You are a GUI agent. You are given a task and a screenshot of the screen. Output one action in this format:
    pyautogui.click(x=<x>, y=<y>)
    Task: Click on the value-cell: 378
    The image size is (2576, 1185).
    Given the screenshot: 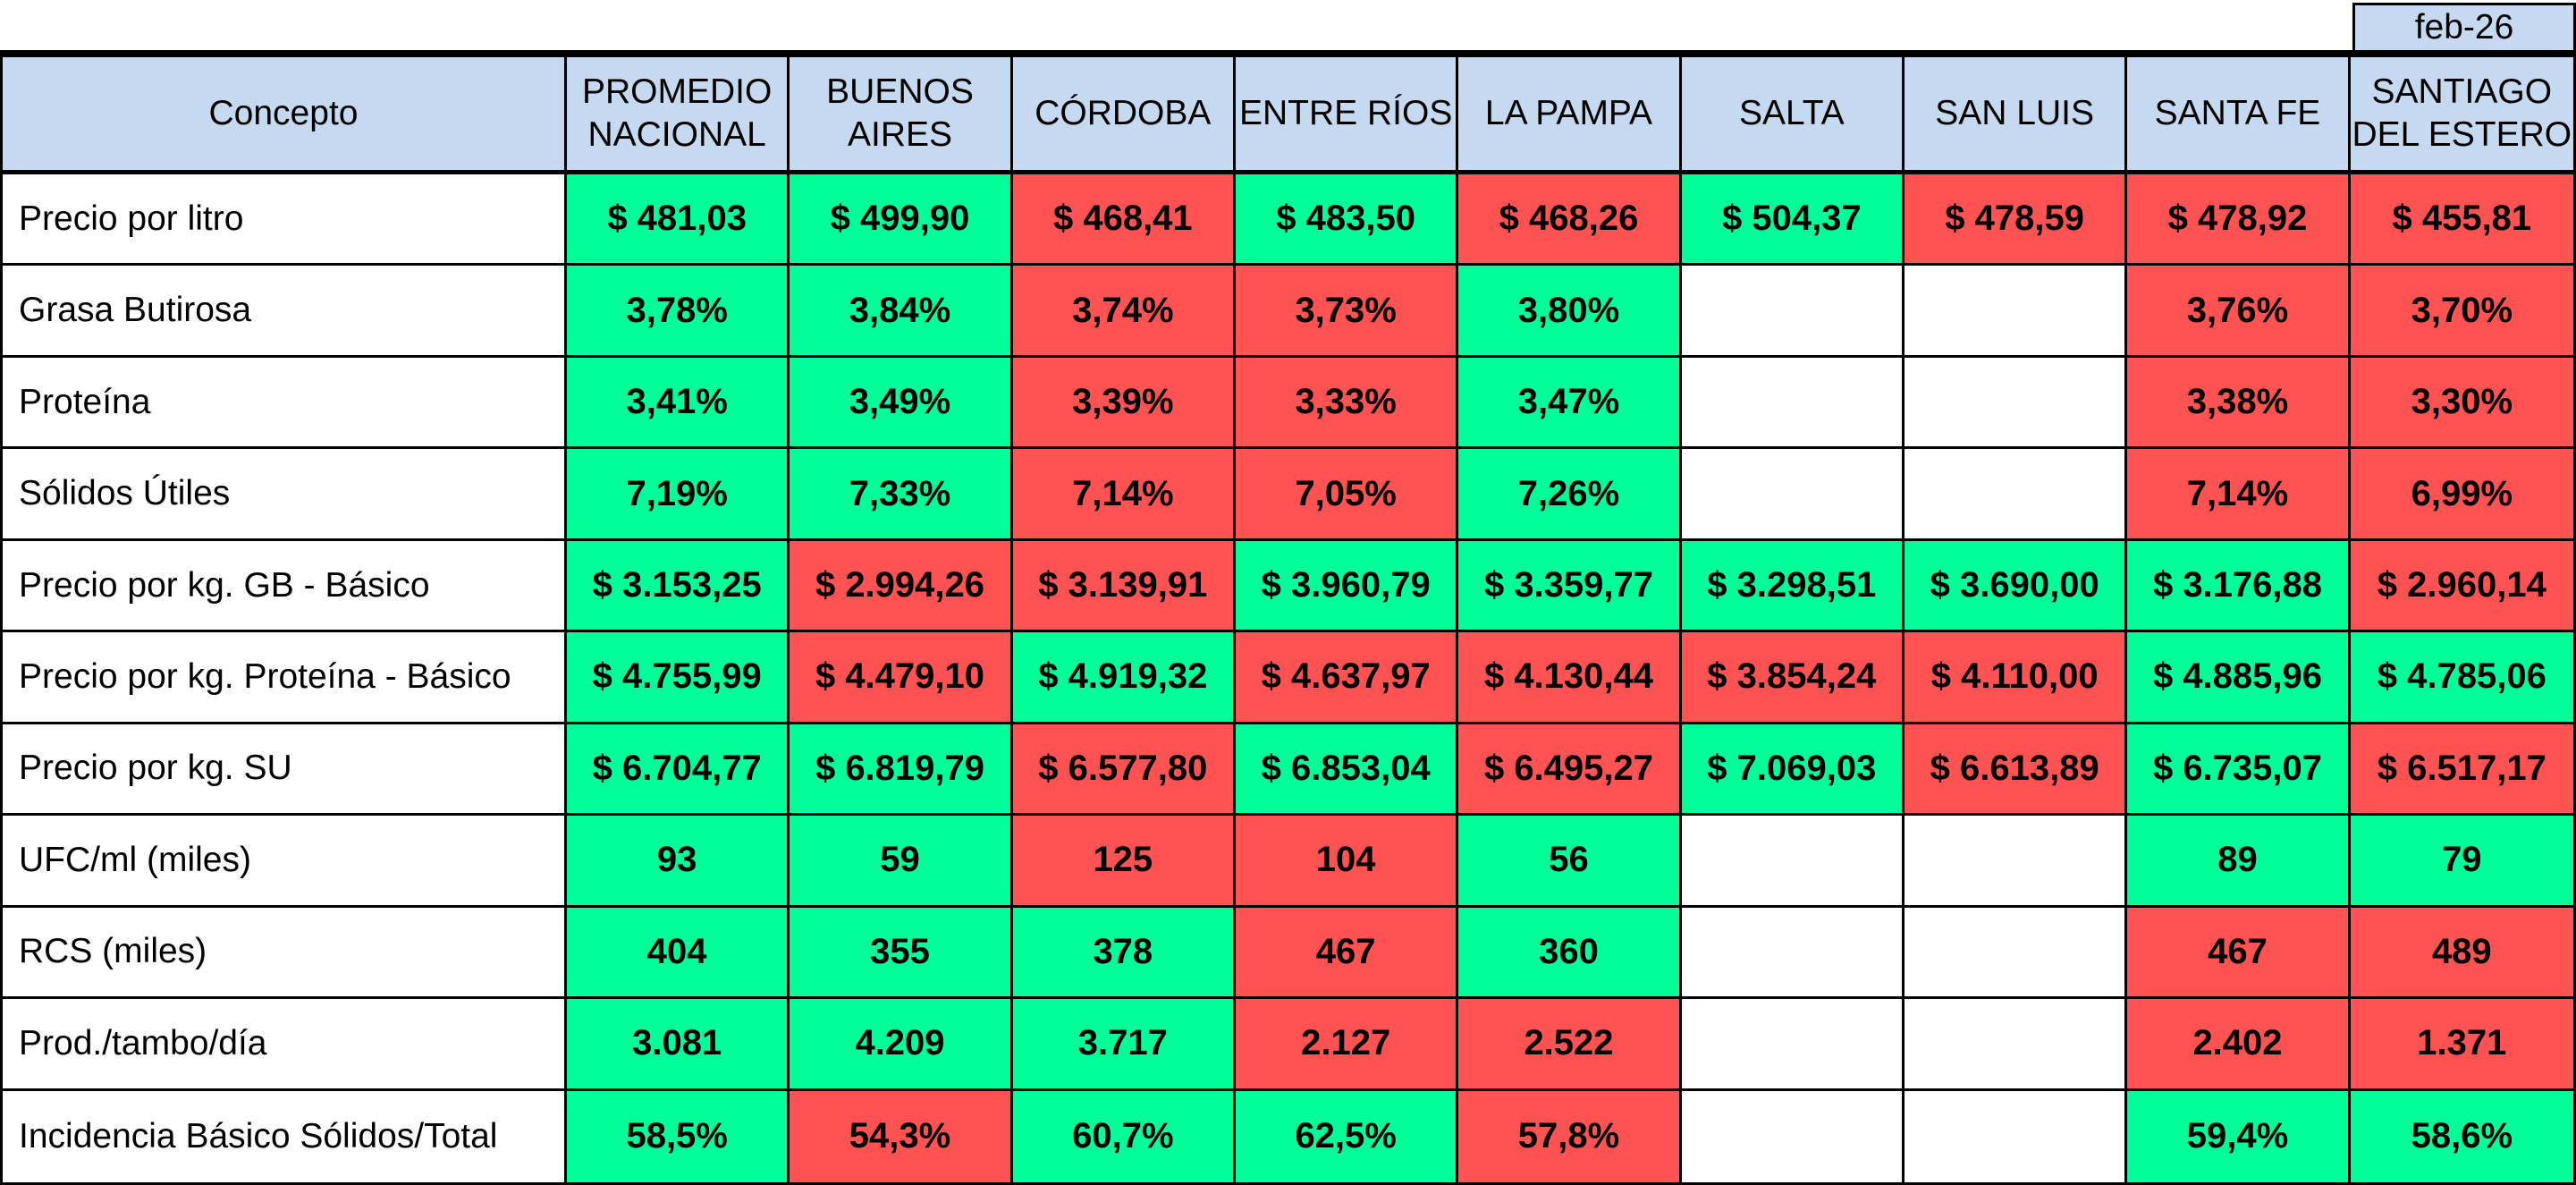 What is the action you would take?
    pyautogui.click(x=1124, y=953)
    